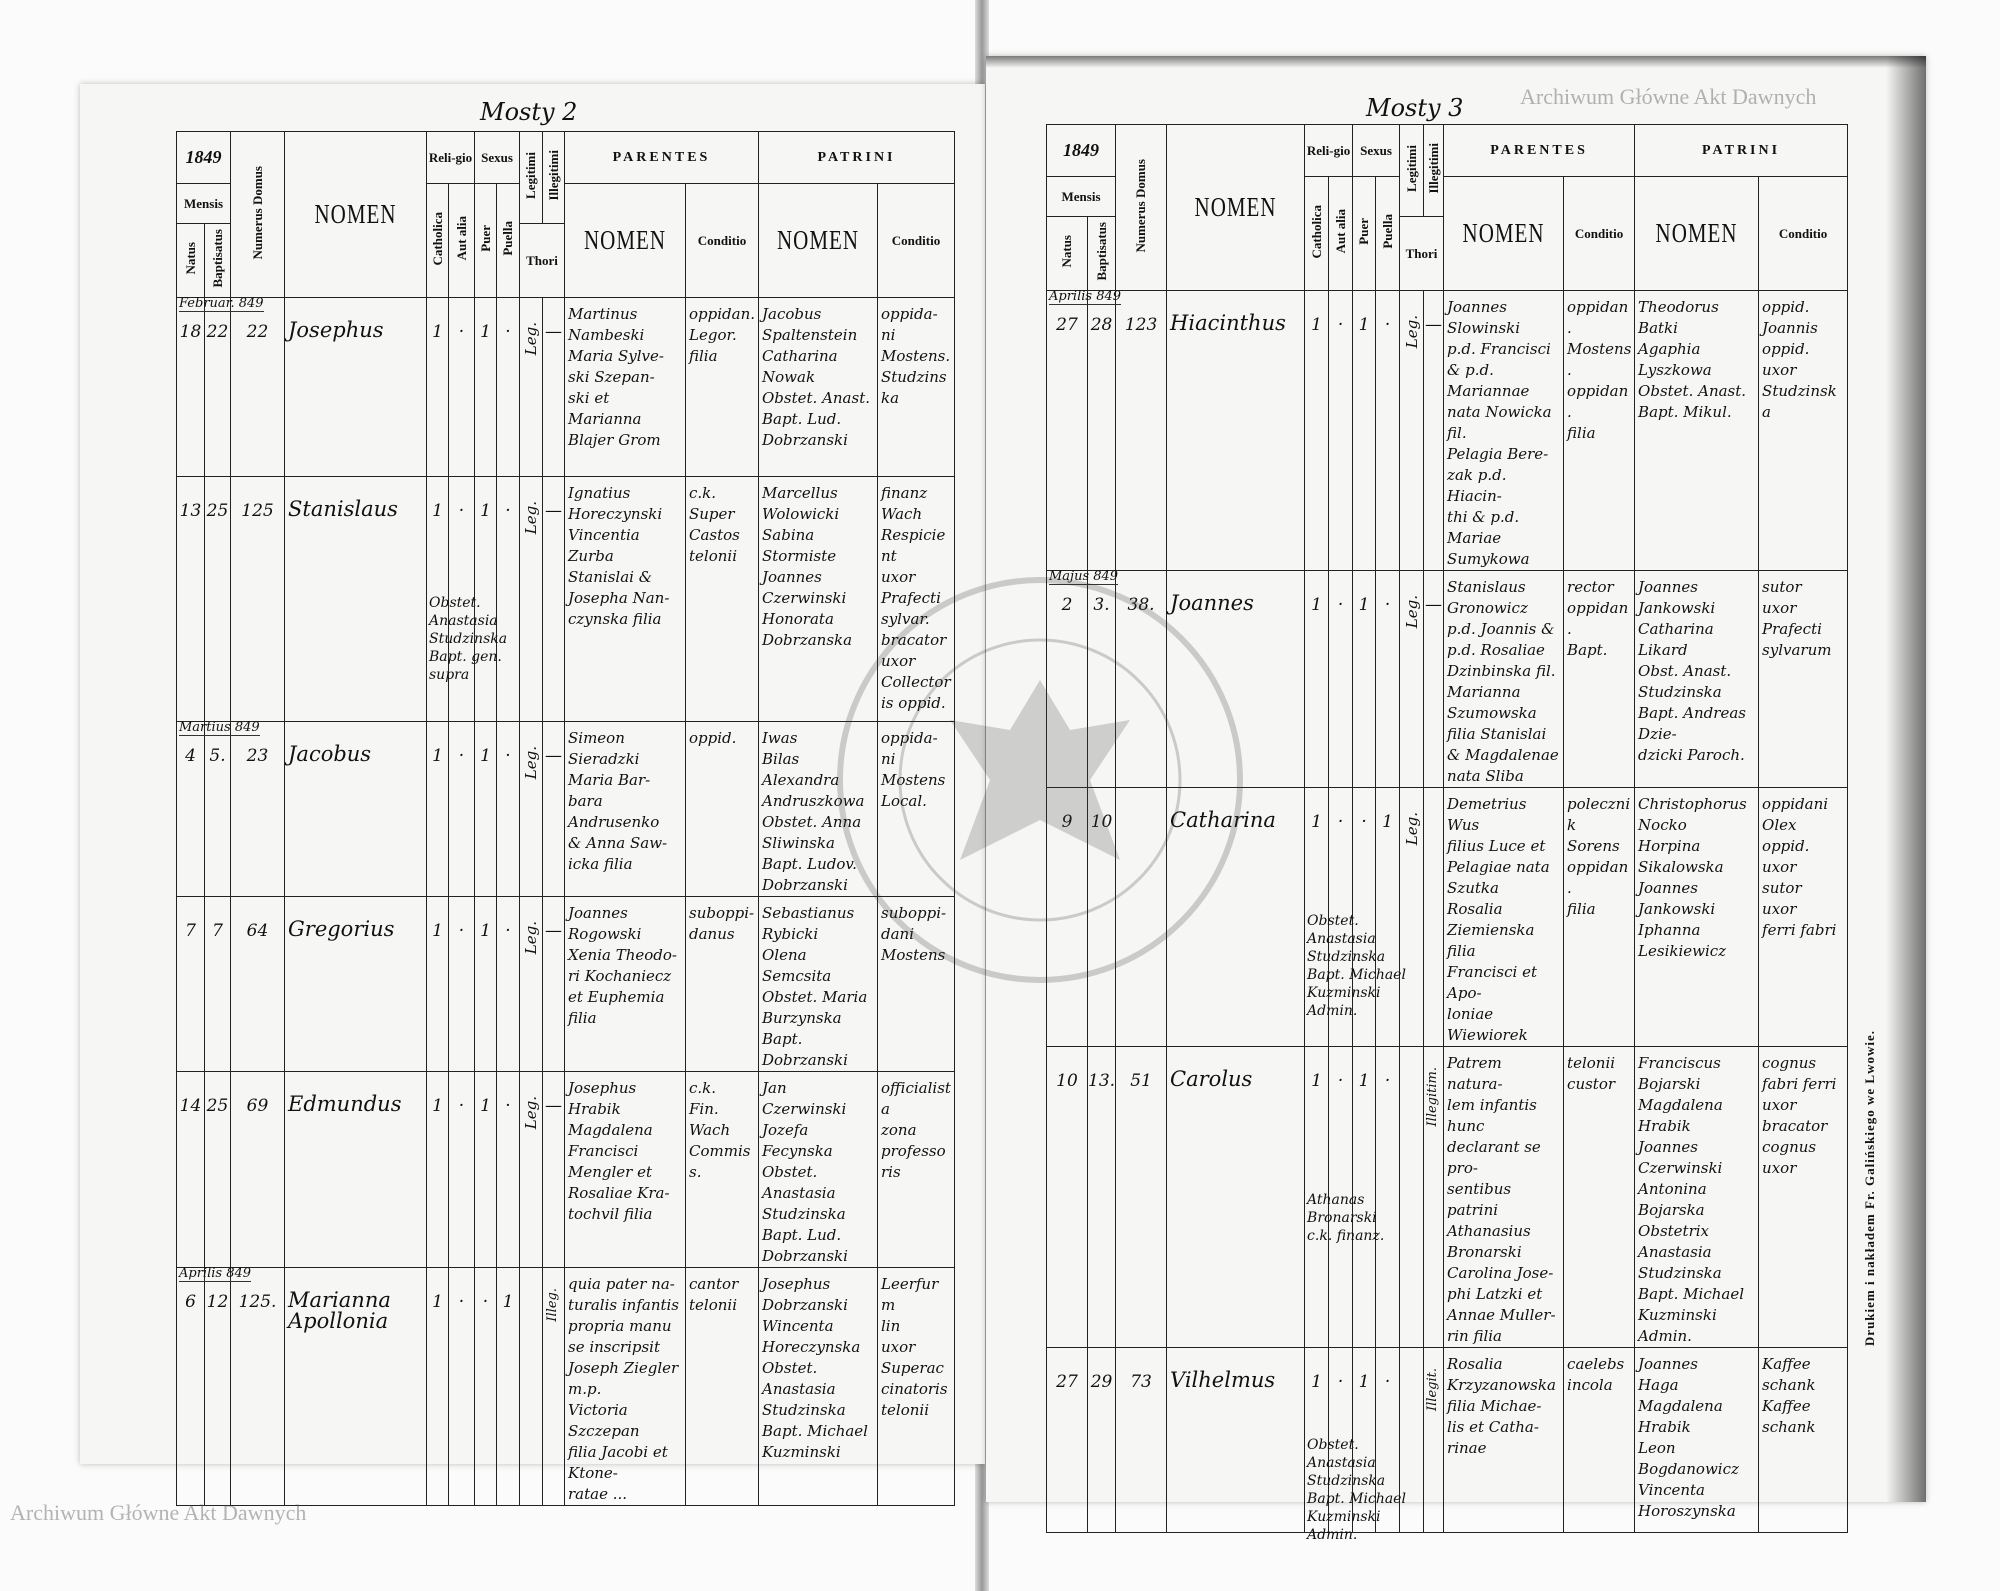 The height and width of the screenshot is (1591, 2000). Describe the element at coordinates (1587, 650) in the screenshot. I see `text-line: Bapt.` at that location.